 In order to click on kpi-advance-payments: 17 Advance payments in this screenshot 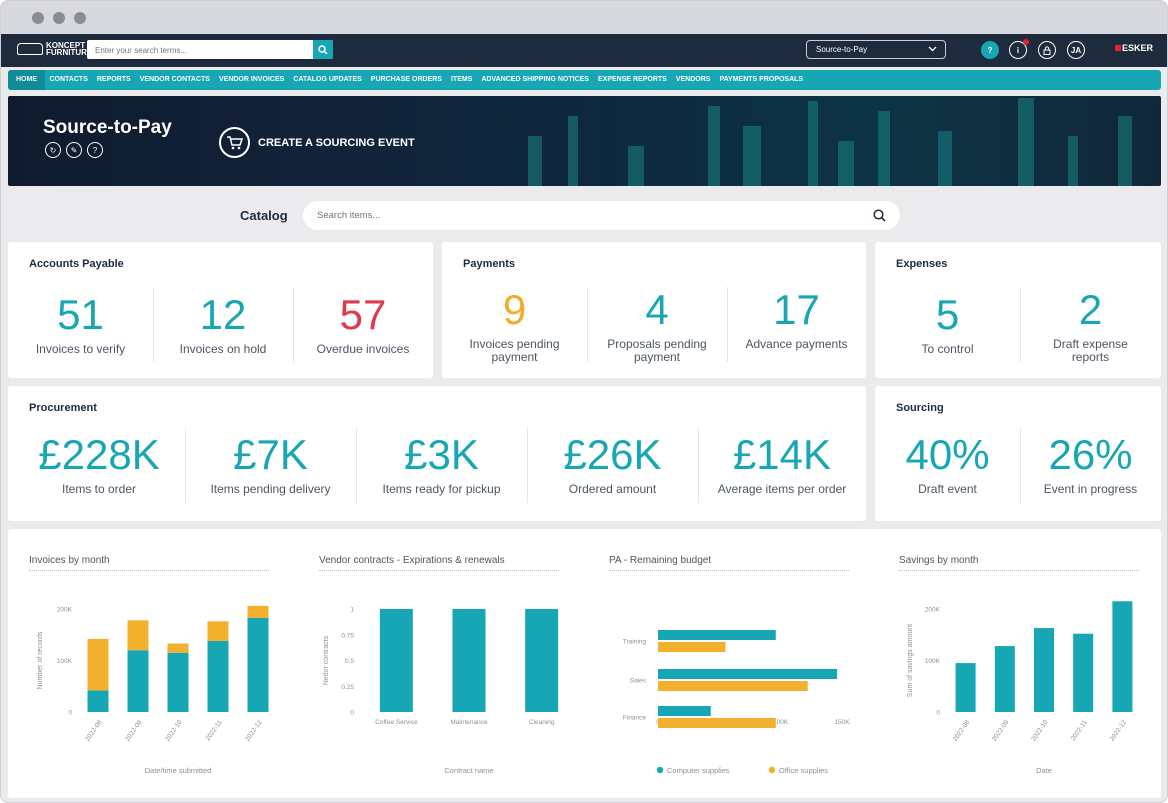, I will do `click(796, 320)`.